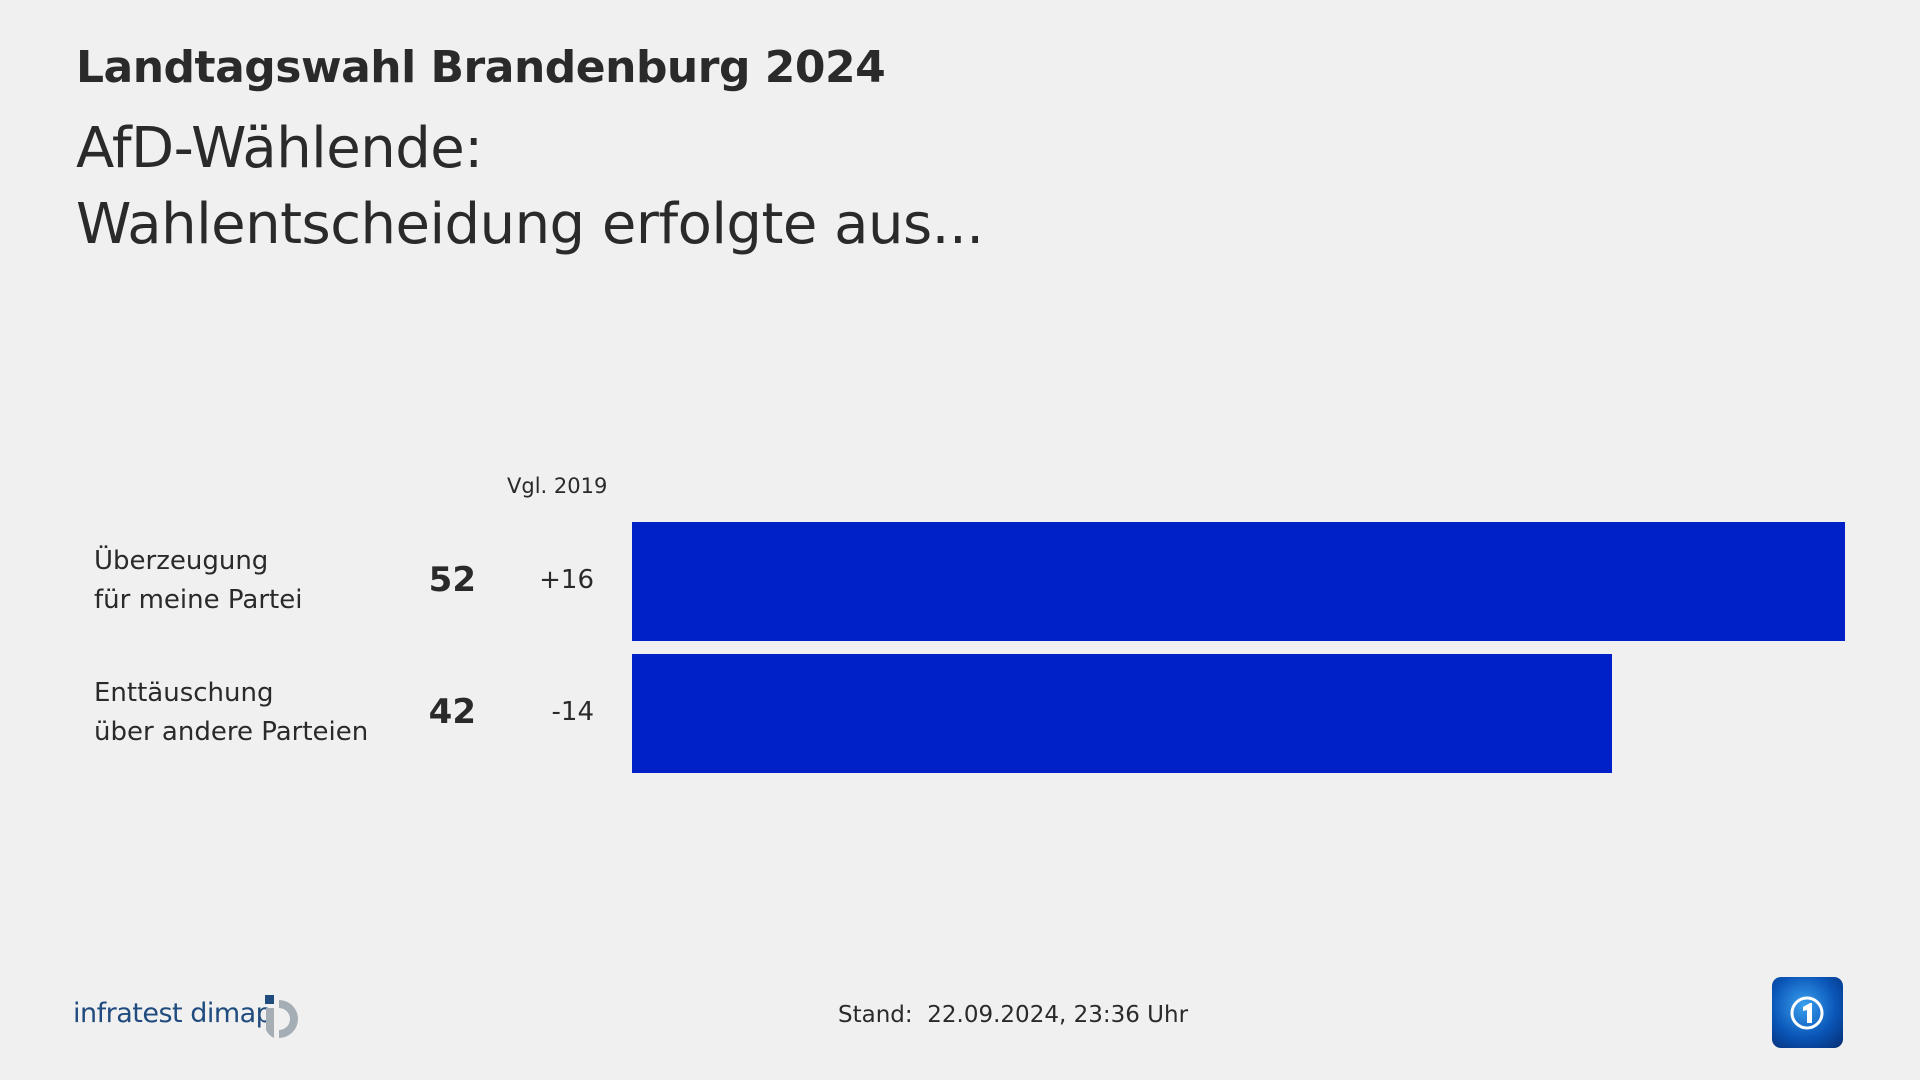 This screenshot has height=1080, width=1920. Describe the element at coordinates (452, 580) in the screenshot. I see `value-label: 52` at that location.